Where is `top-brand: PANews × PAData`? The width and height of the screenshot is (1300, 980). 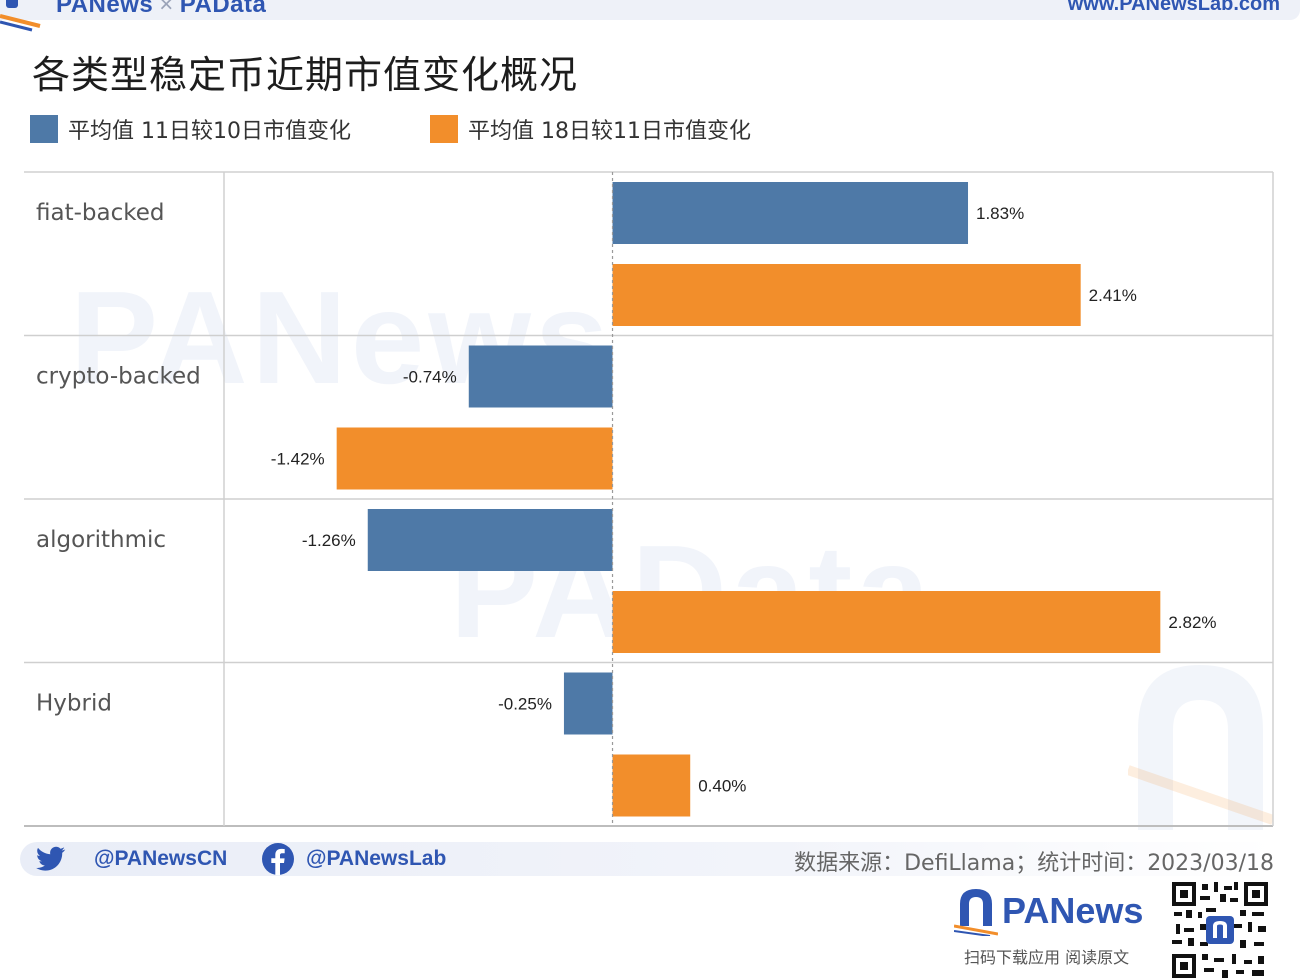
top-brand: PANews × PAData is located at coordinates (161, 9).